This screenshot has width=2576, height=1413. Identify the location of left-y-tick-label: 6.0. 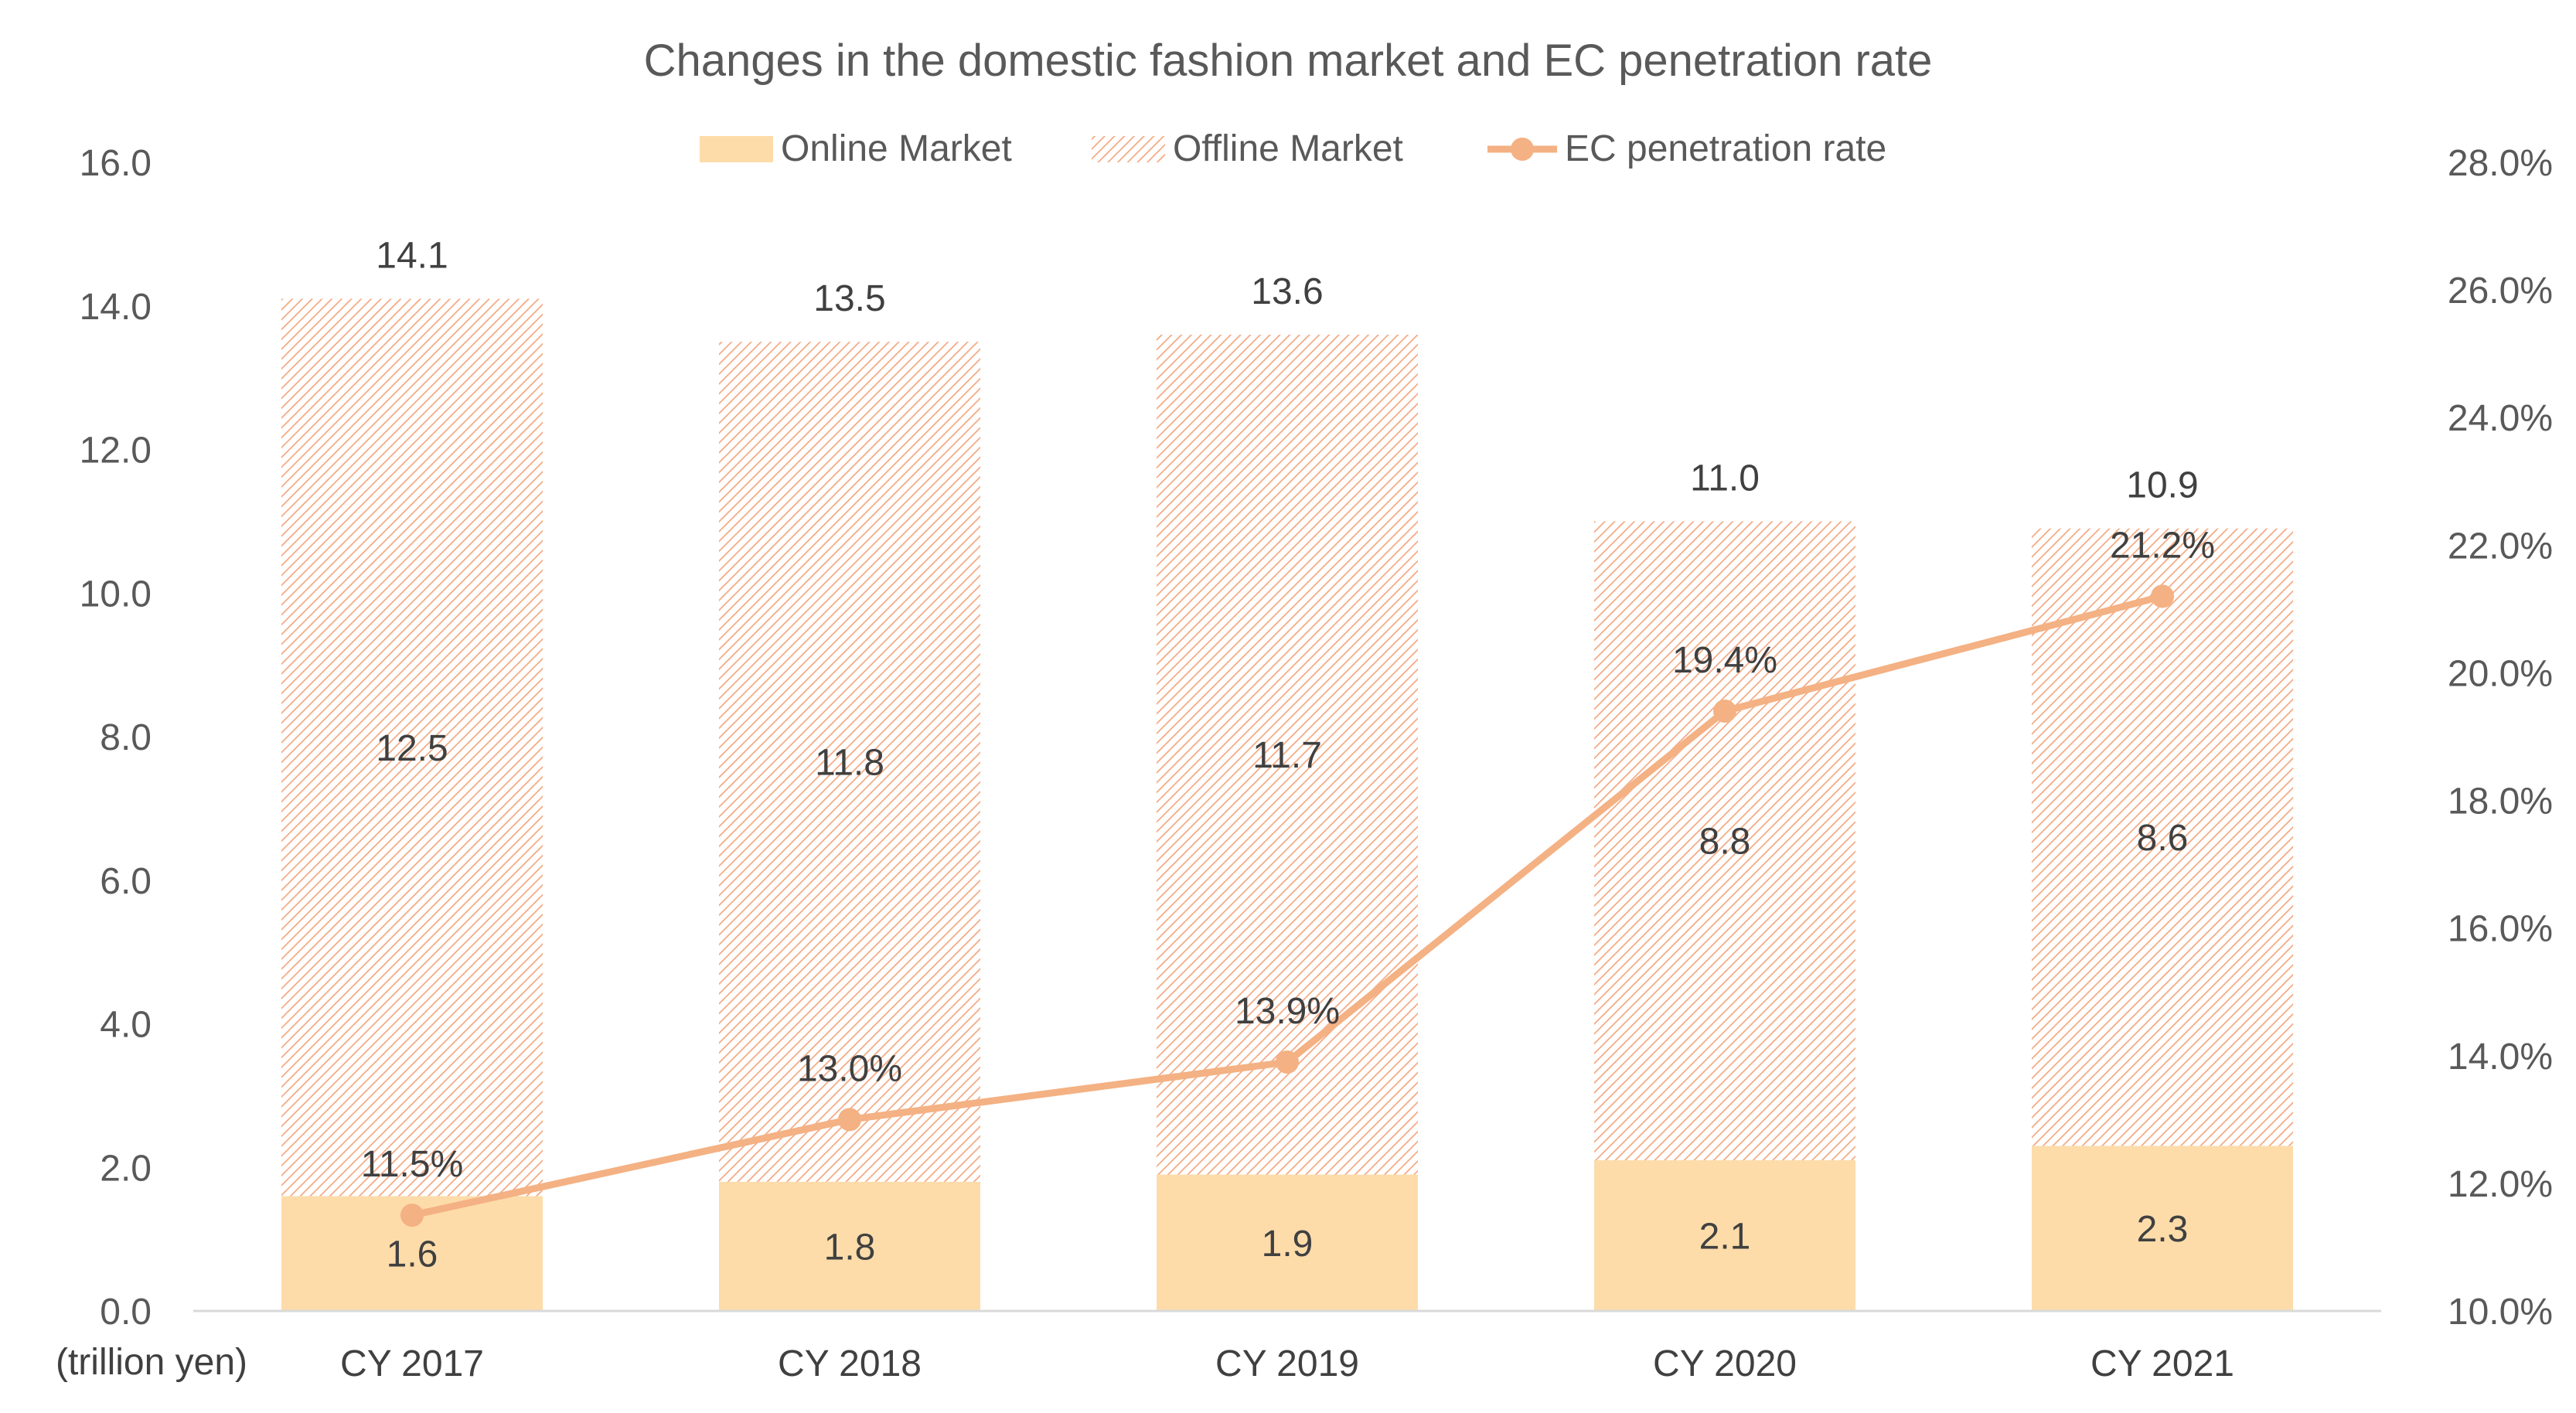
(126, 881).